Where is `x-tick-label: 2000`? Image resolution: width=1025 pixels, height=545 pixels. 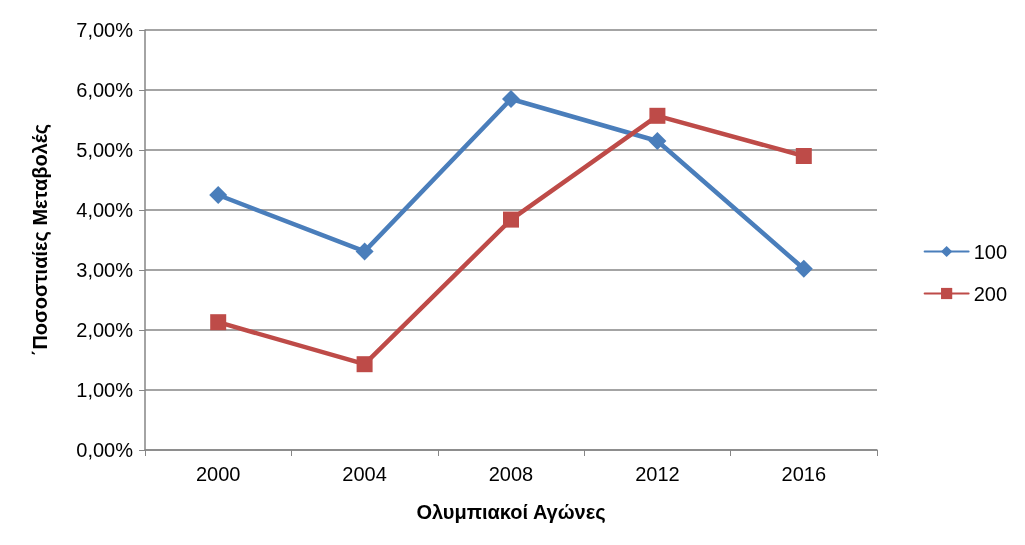
x-tick-label: 2000 is located at coordinates (218, 474).